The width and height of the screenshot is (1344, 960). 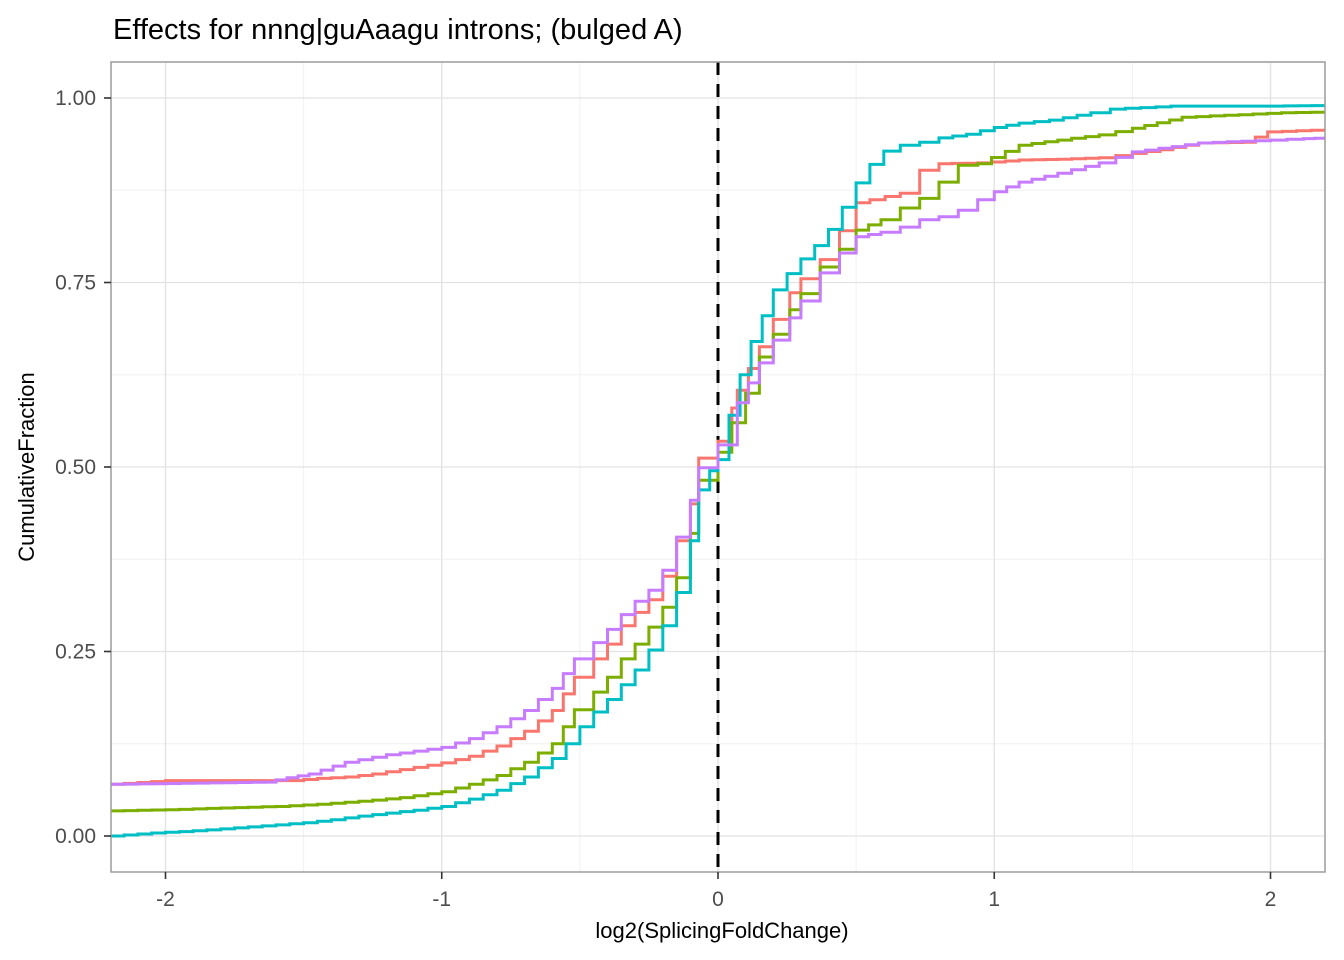 I want to click on y-tick-label: 1.00, so click(x=75, y=98).